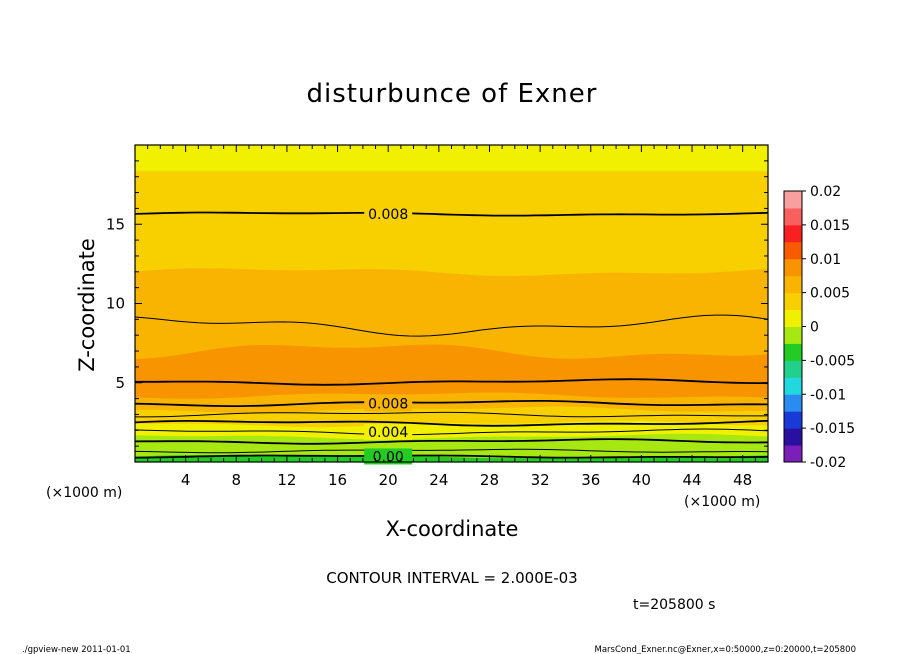 Image resolution: width=904 pixels, height=654 pixels. Describe the element at coordinates (674, 605) in the screenshot. I see `time-label: t=205800 s` at that location.